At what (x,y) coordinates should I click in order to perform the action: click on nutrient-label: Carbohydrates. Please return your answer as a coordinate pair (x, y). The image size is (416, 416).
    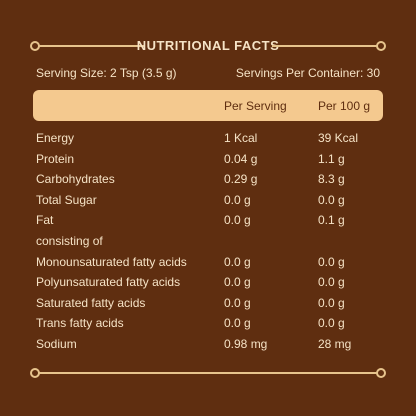
    Looking at the image, I should click on (75, 179).